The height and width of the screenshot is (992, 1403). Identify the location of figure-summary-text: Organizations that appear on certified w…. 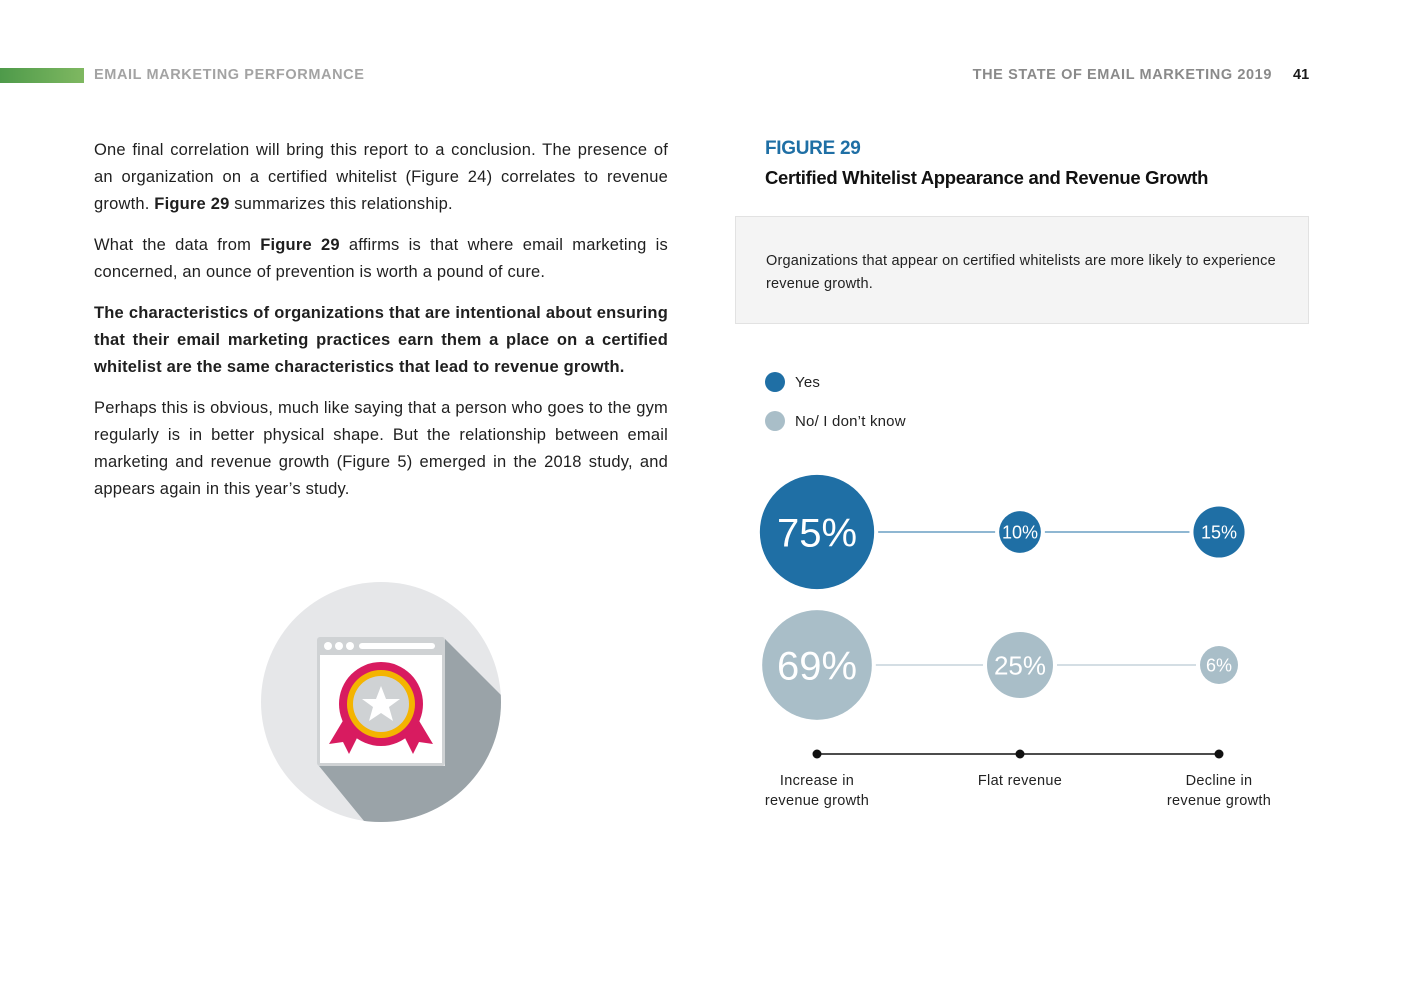
(1021, 272).